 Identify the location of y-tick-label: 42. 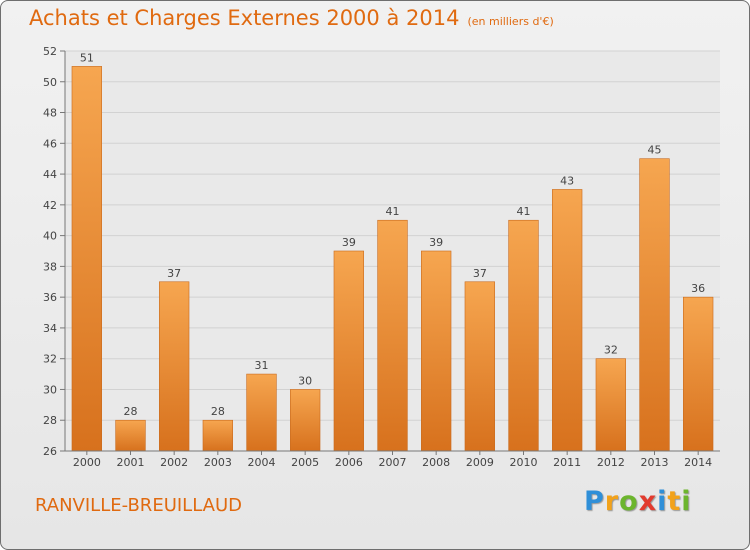
(50, 205).